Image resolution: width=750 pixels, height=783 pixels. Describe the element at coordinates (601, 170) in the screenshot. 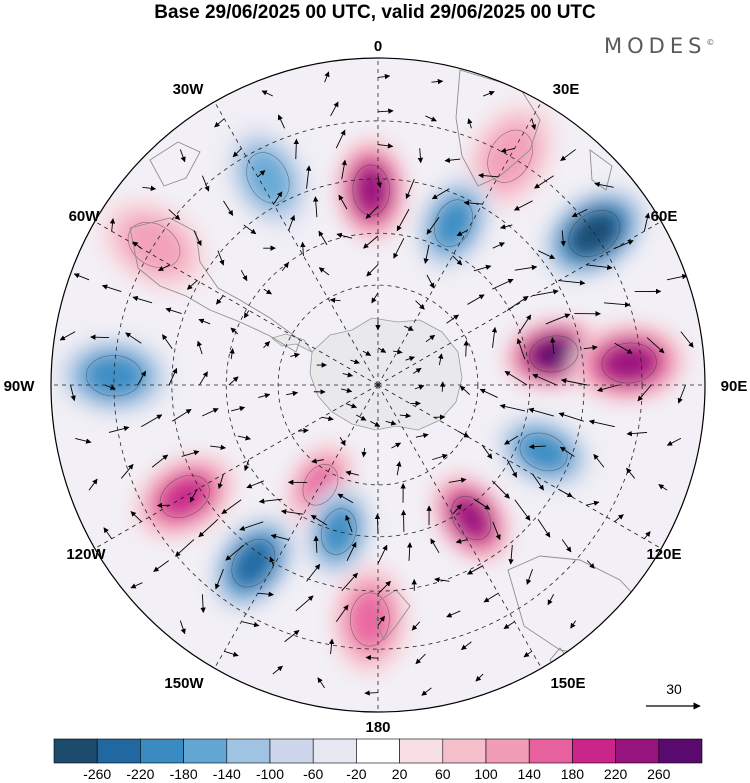

I see `coast-madagascar` at that location.